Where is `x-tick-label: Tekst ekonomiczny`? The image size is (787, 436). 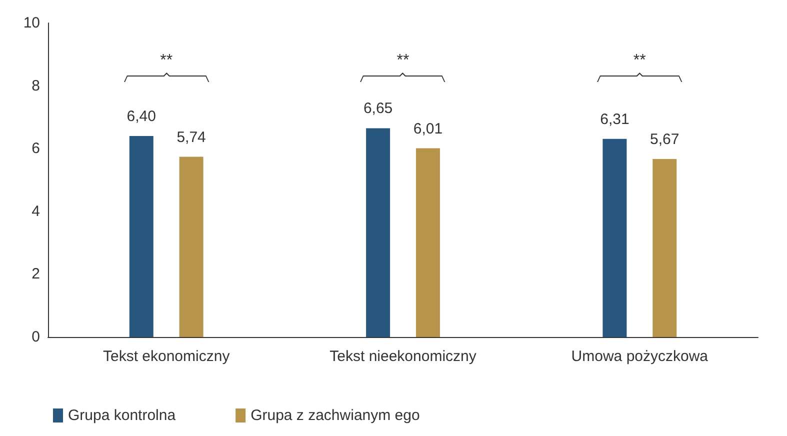 x-tick-label: Tekst ekonomiczny is located at coordinates (166, 356).